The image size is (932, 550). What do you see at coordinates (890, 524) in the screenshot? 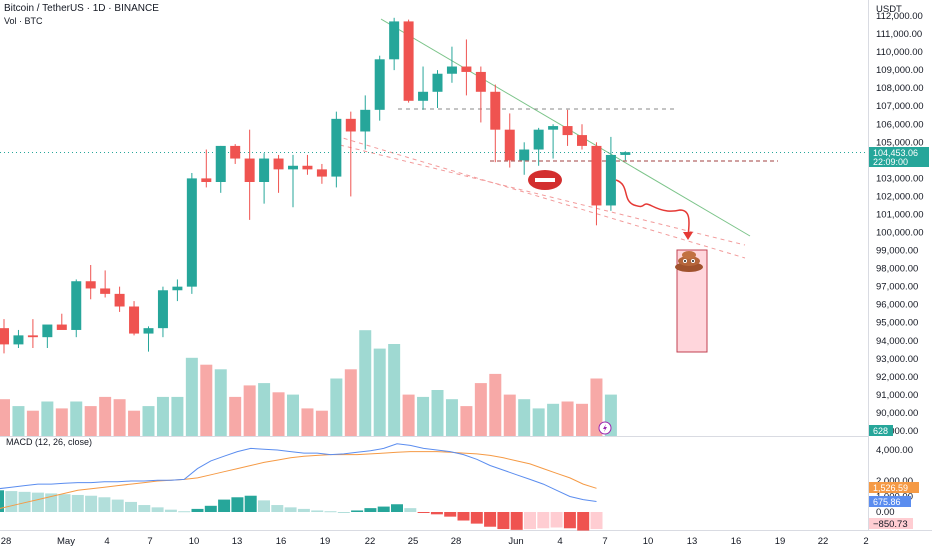
I see `macd-hist-value: −850.73` at bounding box center [890, 524].